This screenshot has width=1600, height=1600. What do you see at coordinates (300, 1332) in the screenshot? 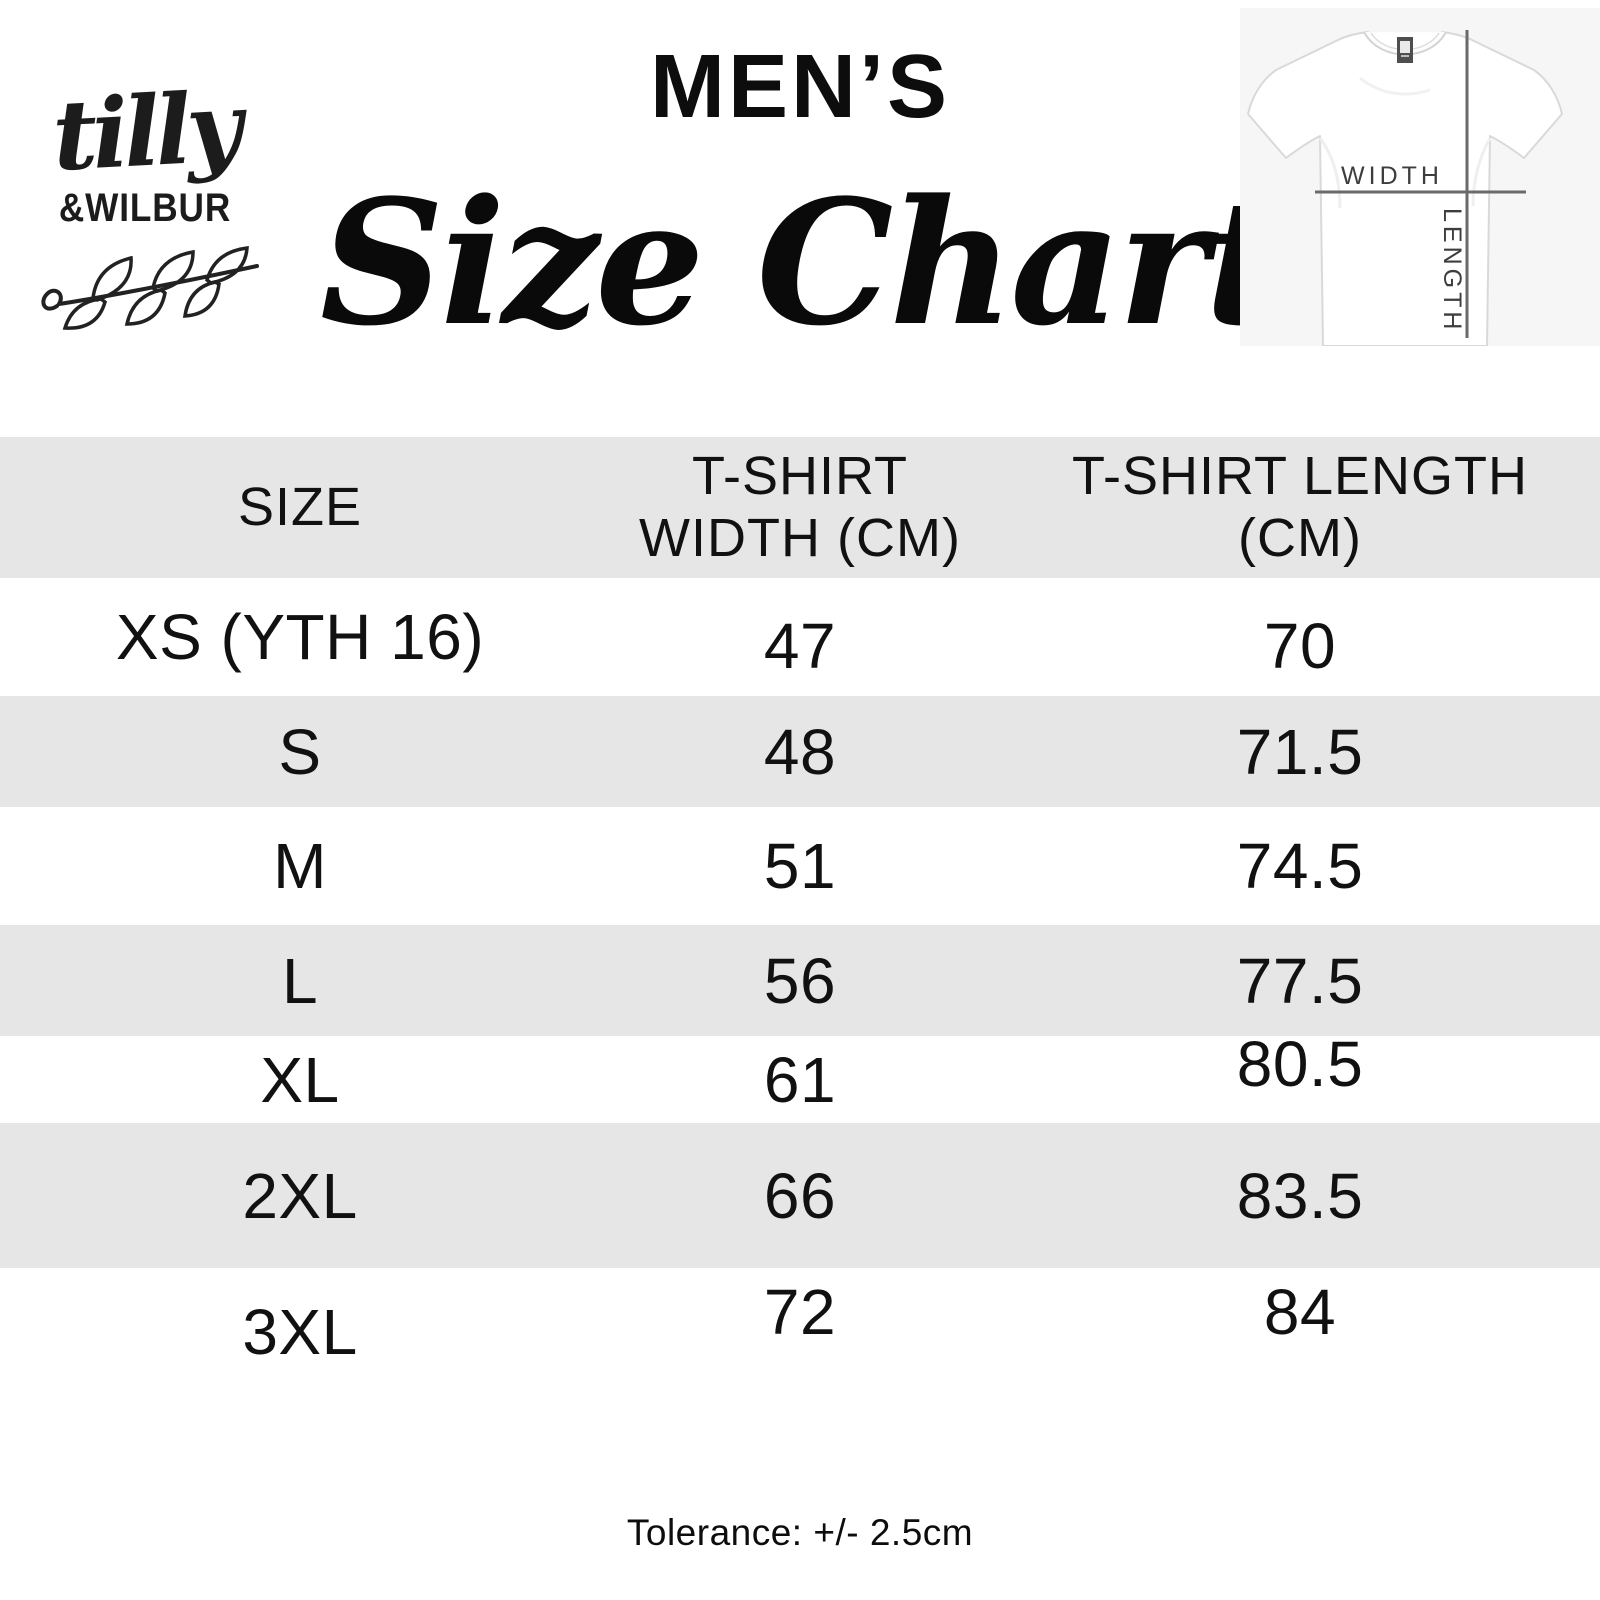
I see `cell-size: 3XL` at bounding box center [300, 1332].